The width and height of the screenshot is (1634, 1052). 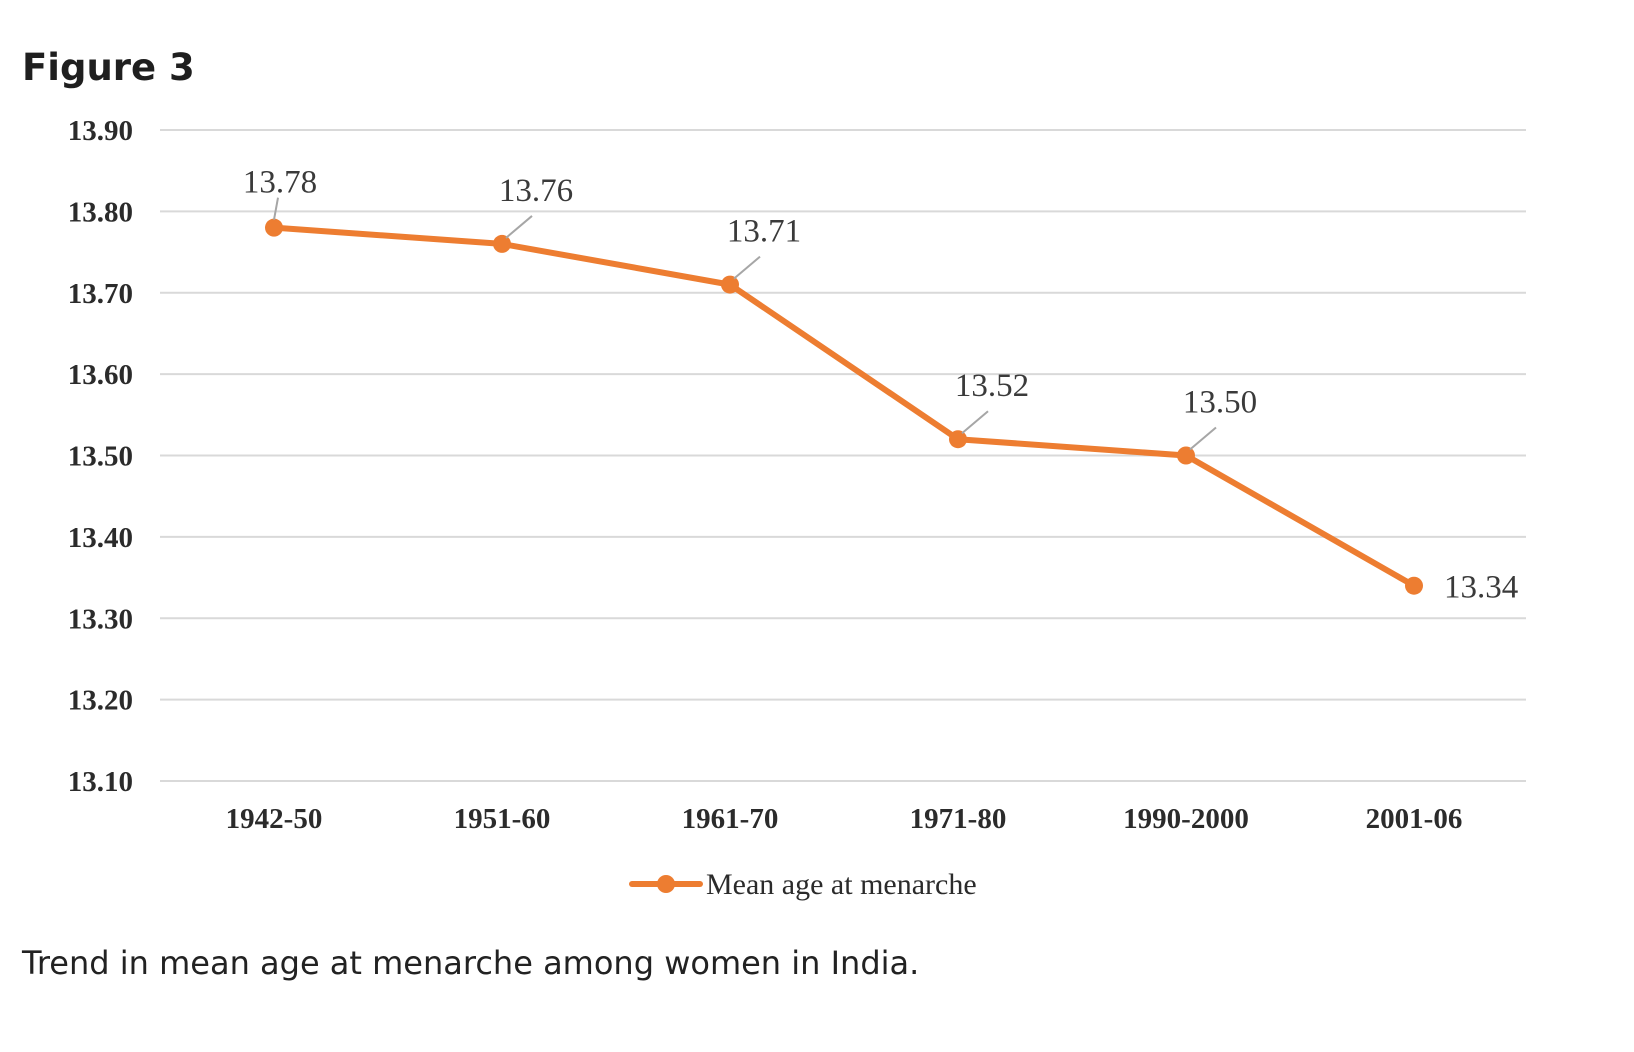 What do you see at coordinates (502, 819) in the screenshot?
I see `x-tick-label: 1951-60` at bounding box center [502, 819].